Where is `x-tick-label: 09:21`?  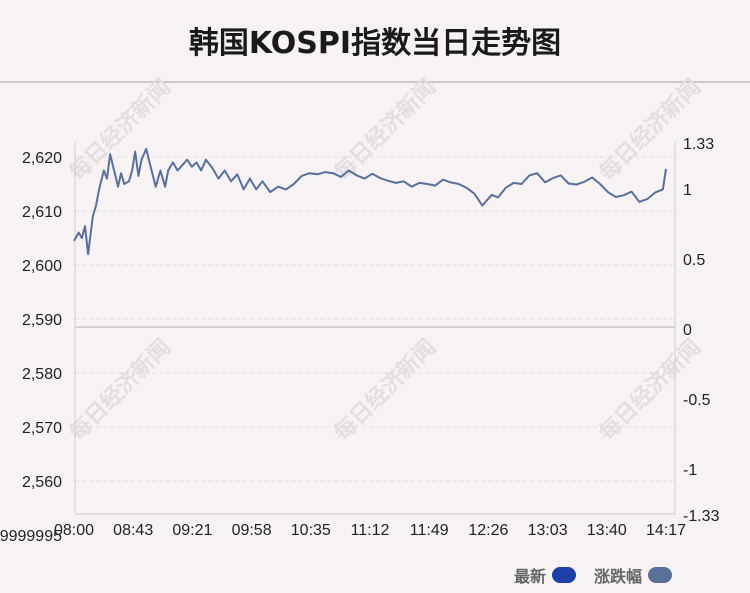
x-tick-label: 09:21 is located at coordinates (192, 530).